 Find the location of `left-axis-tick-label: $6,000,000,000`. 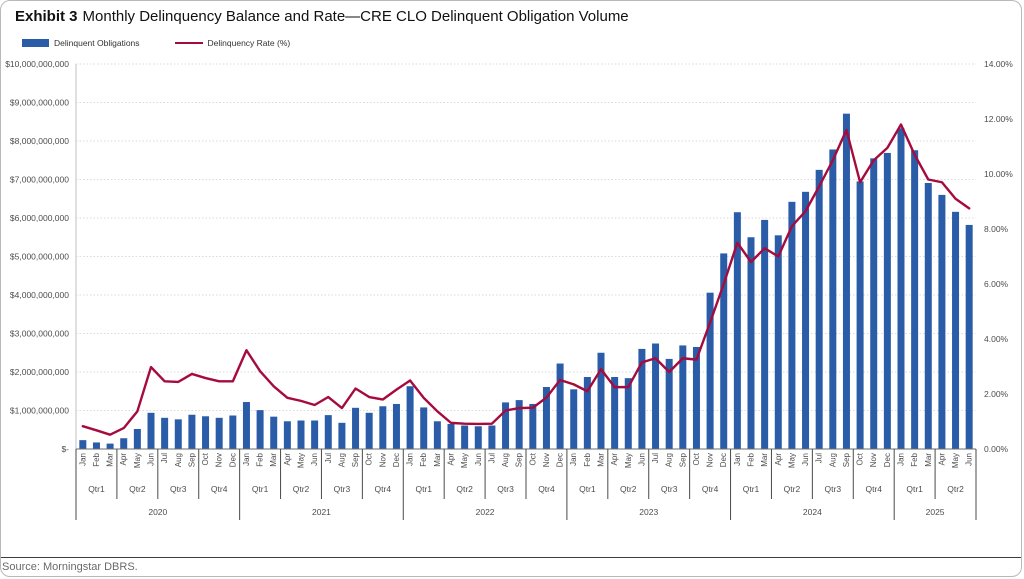

left-axis-tick-label: $6,000,000,000 is located at coordinates (39, 218).